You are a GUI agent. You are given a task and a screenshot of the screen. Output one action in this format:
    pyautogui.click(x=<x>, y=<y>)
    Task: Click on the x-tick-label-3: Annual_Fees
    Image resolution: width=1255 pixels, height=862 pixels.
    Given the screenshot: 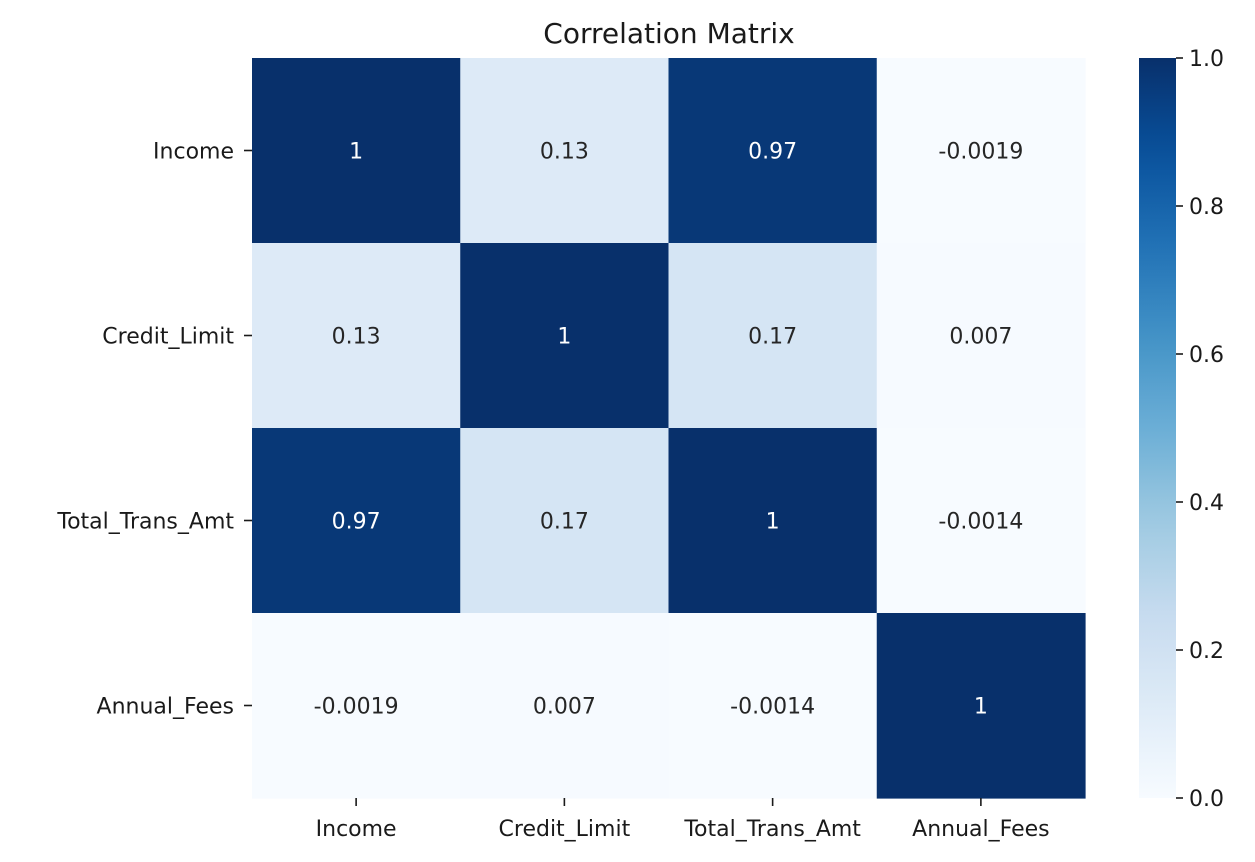 What is the action you would take?
    pyautogui.click(x=980, y=829)
    